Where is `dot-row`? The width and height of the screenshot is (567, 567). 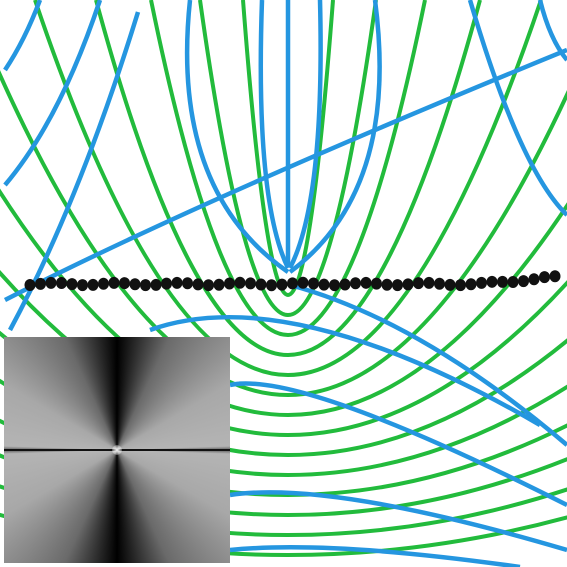 dot-row is located at coordinates (292, 281).